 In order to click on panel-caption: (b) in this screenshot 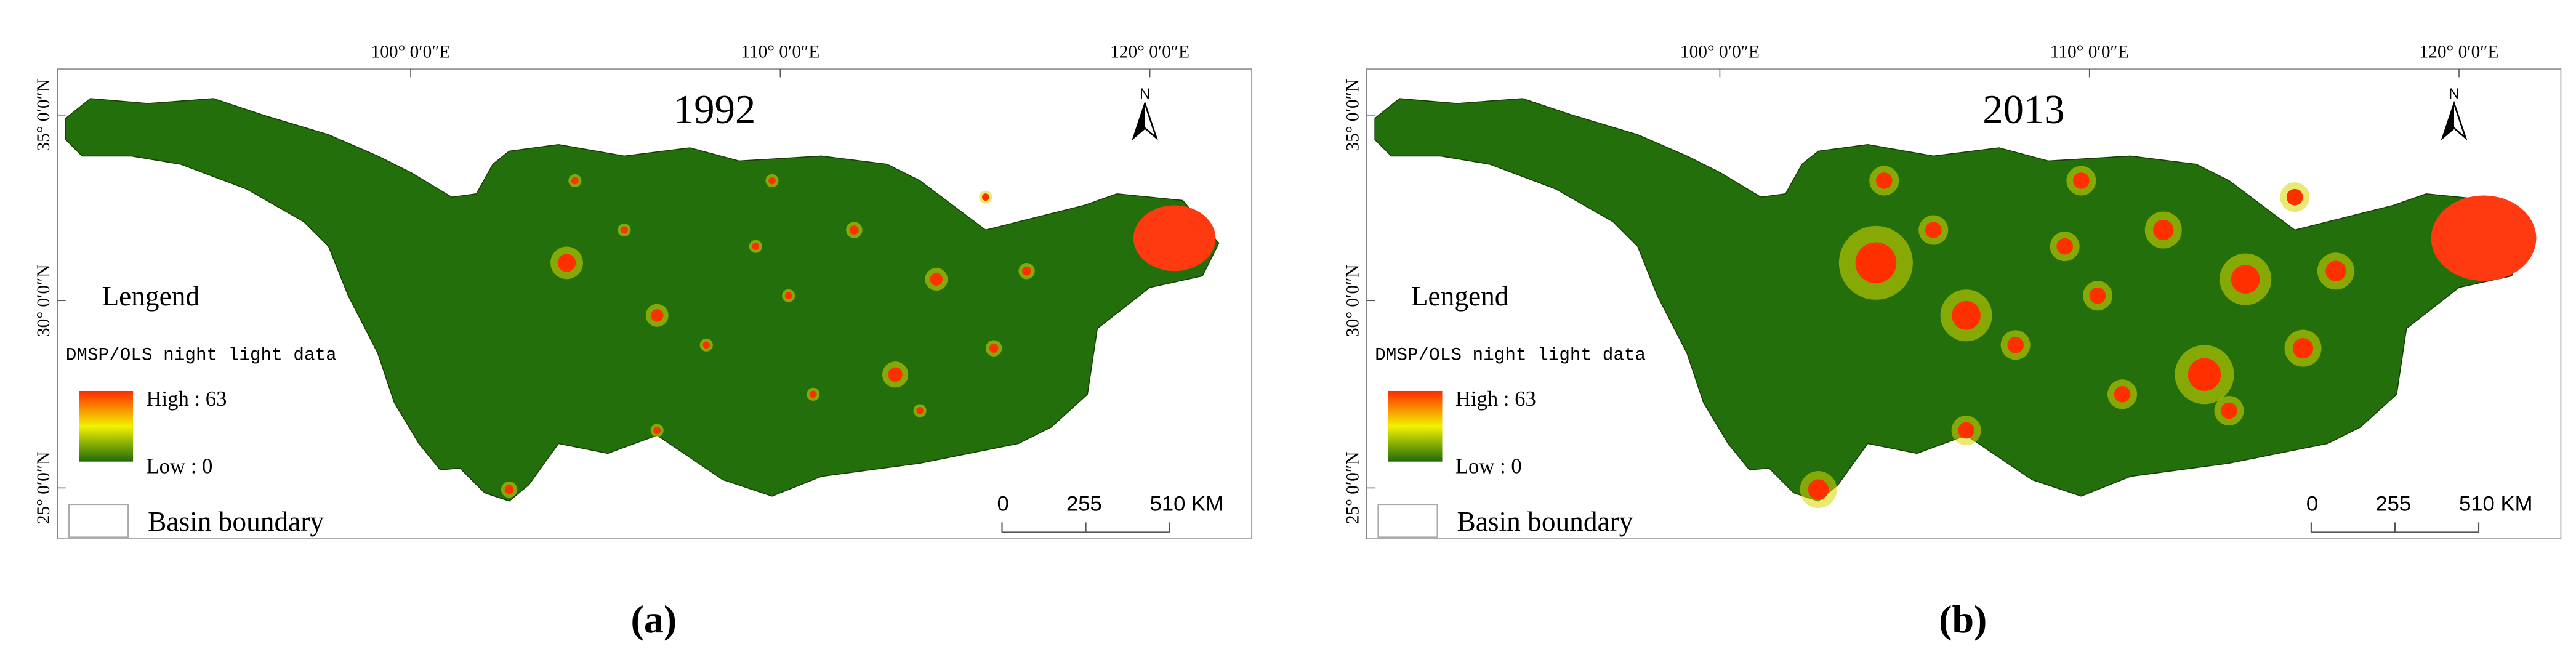, I will do `click(1963, 619)`.